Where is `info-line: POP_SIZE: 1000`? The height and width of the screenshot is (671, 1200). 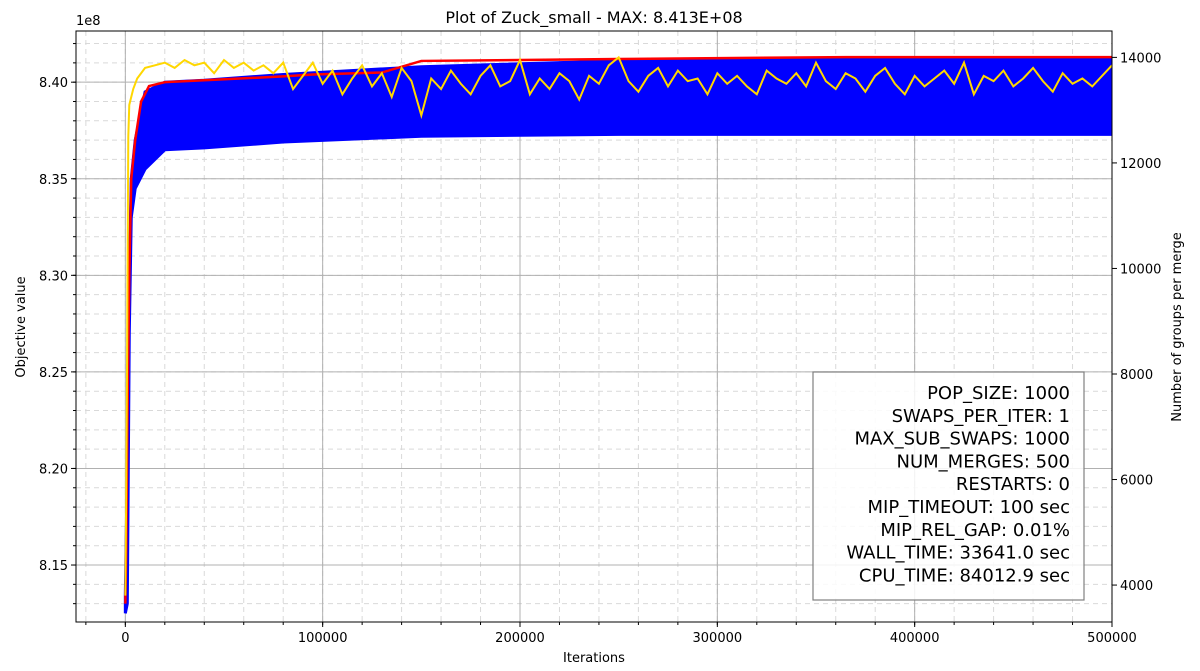
info-line: POP_SIZE: 1000 is located at coordinates (998, 393).